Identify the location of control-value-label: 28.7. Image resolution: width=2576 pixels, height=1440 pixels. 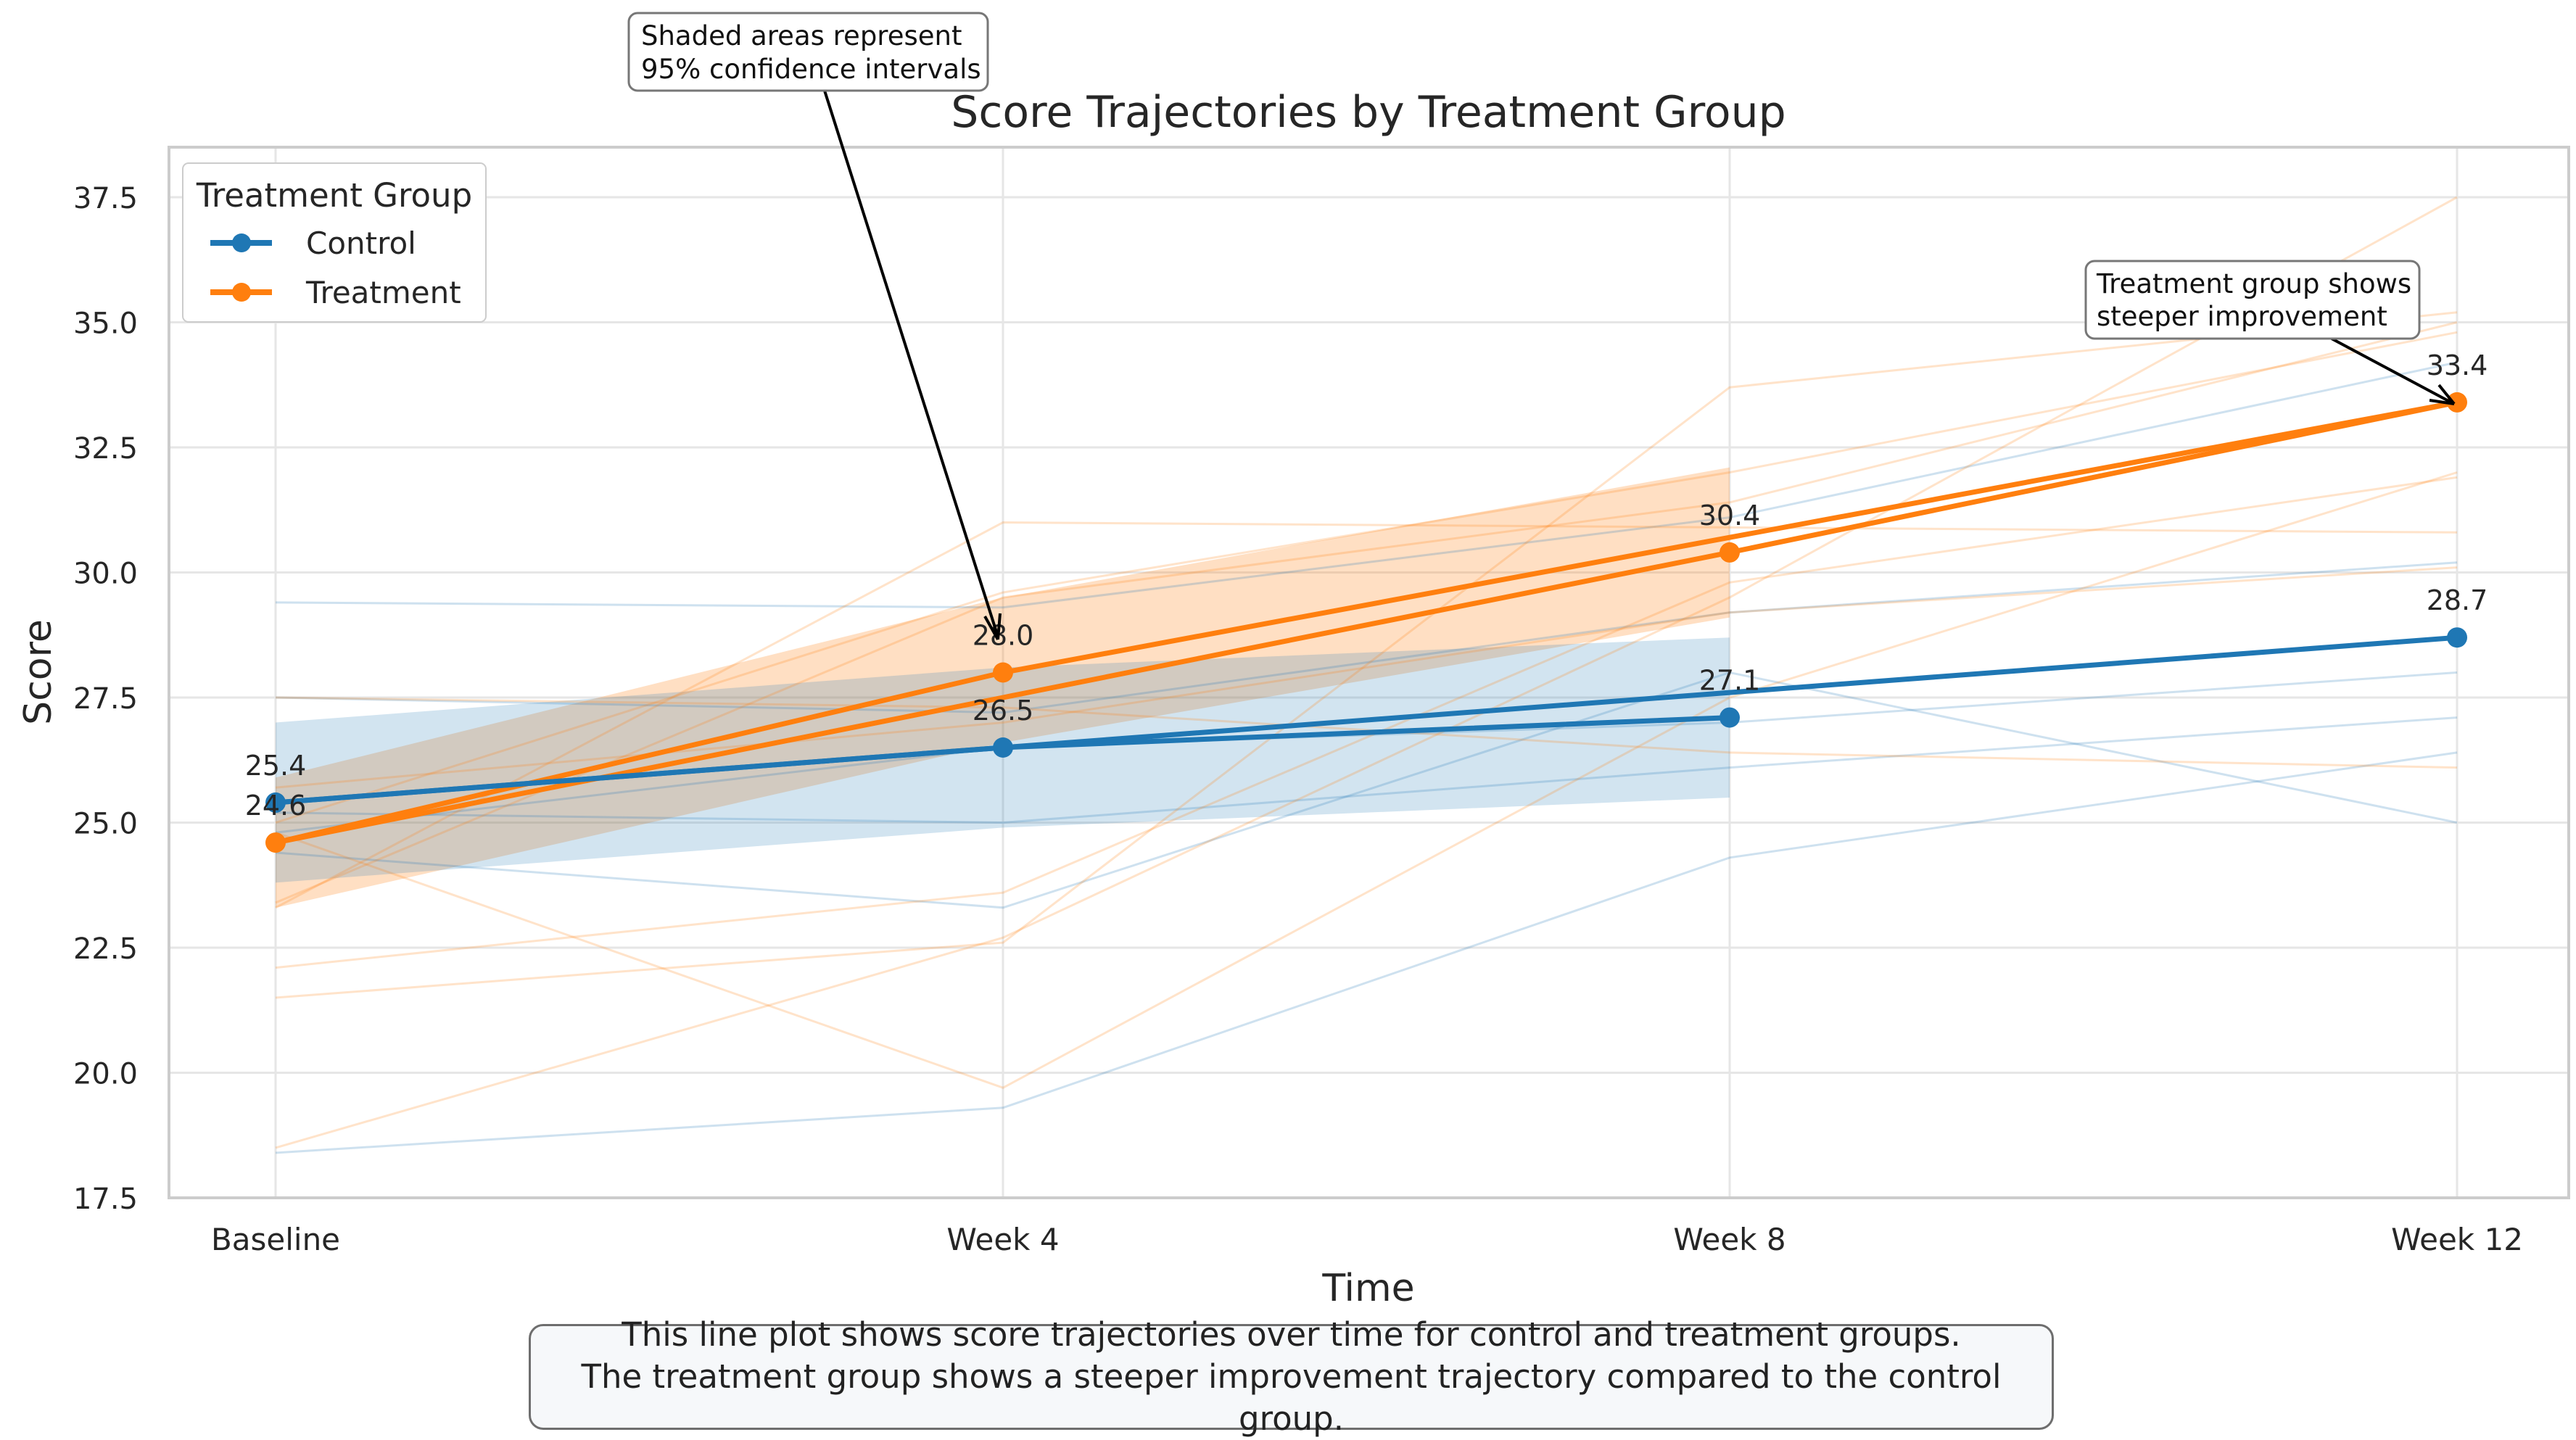
(2457, 600).